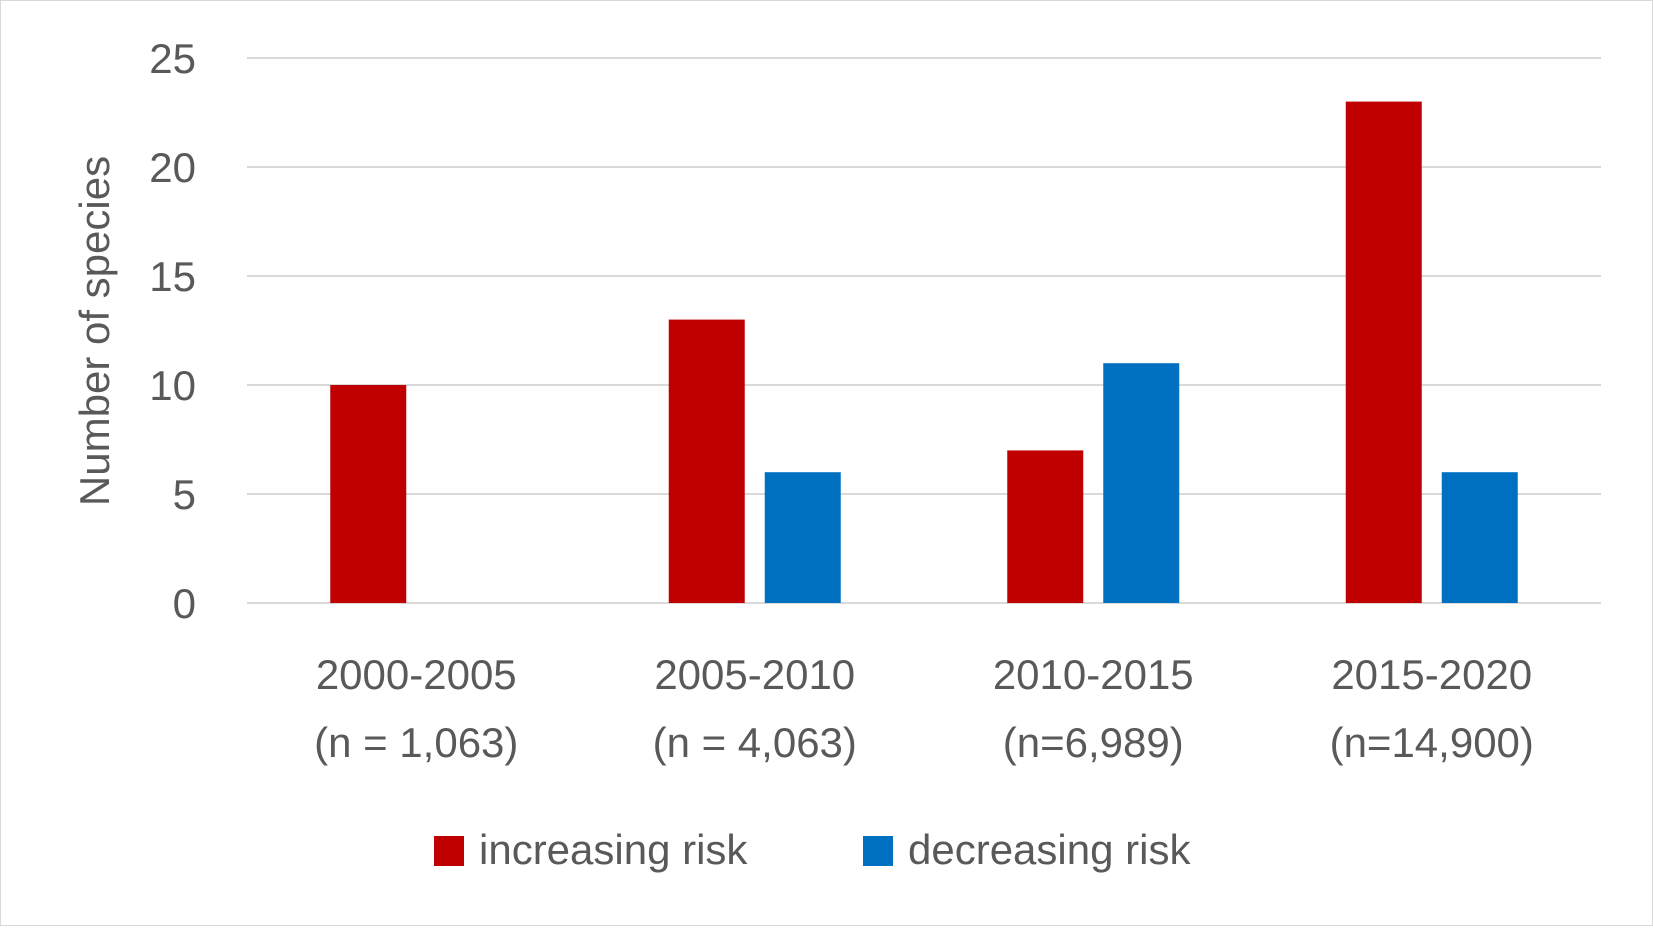  What do you see at coordinates (416, 742) in the screenshot?
I see `x-tick-label: (n = 1,063)` at bounding box center [416, 742].